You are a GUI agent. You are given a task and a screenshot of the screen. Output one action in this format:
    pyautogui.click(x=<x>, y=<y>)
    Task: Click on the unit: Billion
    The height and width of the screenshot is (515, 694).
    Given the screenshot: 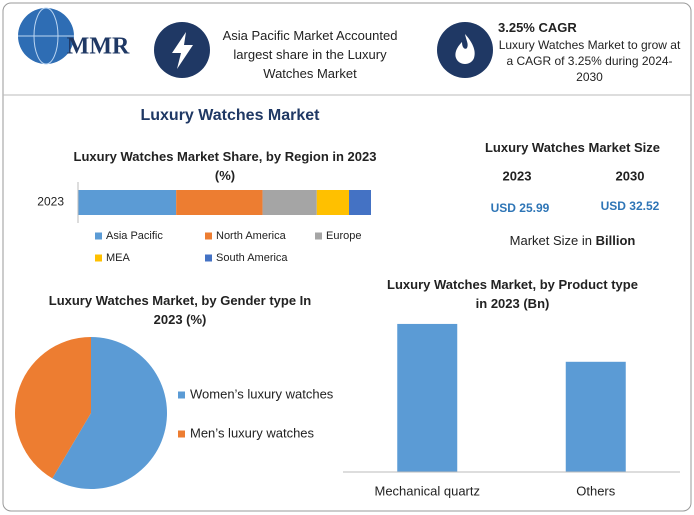 What is the action you would take?
    pyautogui.click(x=615, y=240)
    